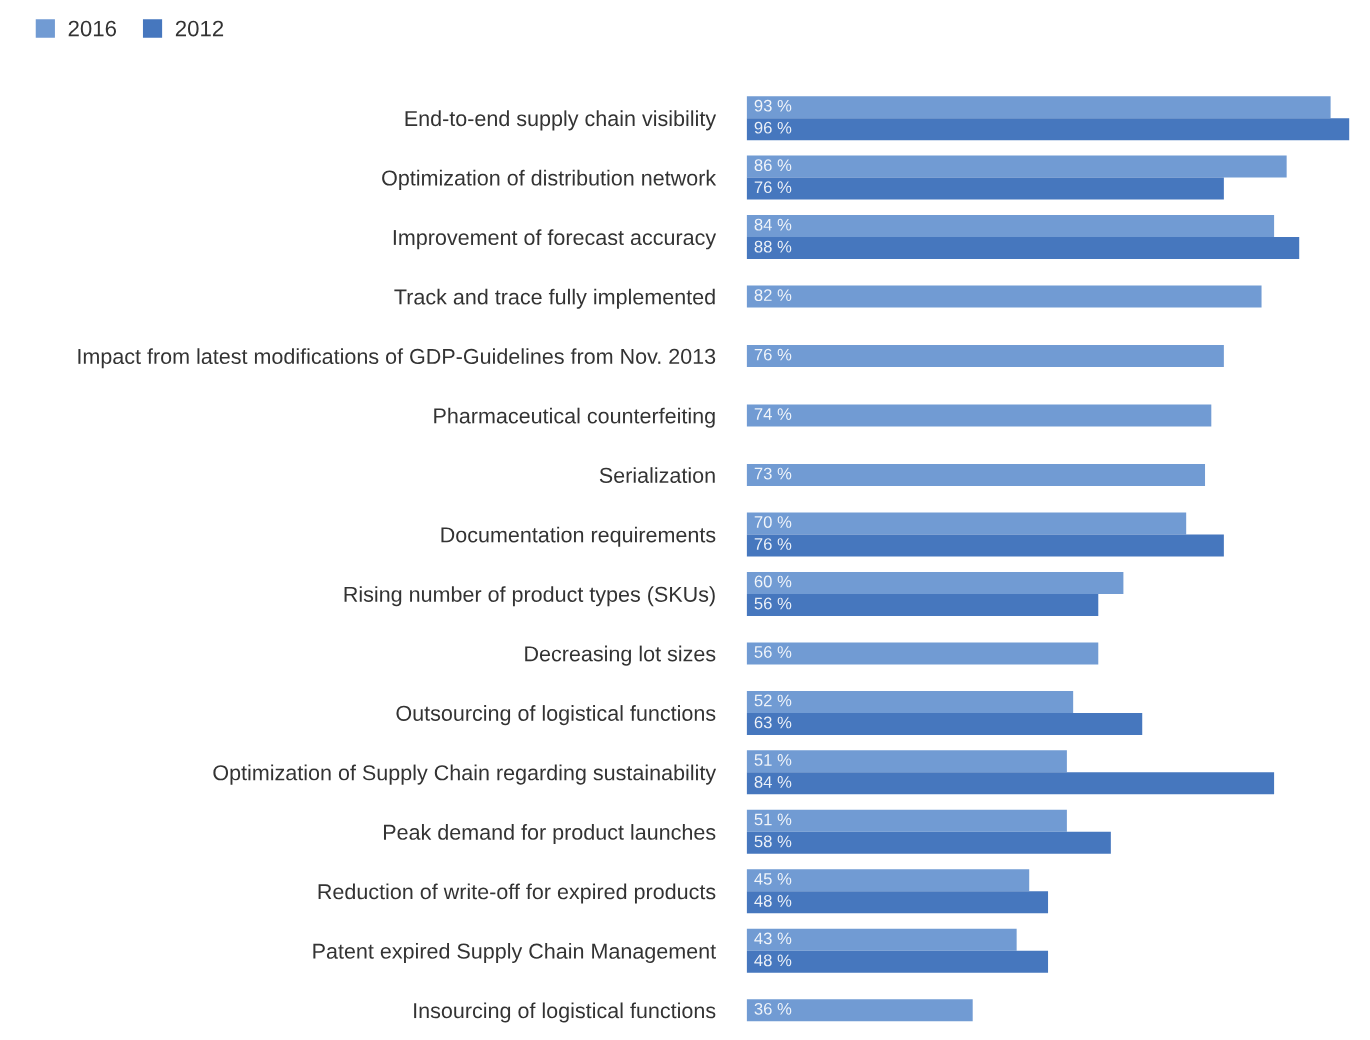  Describe the element at coordinates (773, 700) in the screenshot. I see `data-label: 52 %` at that location.